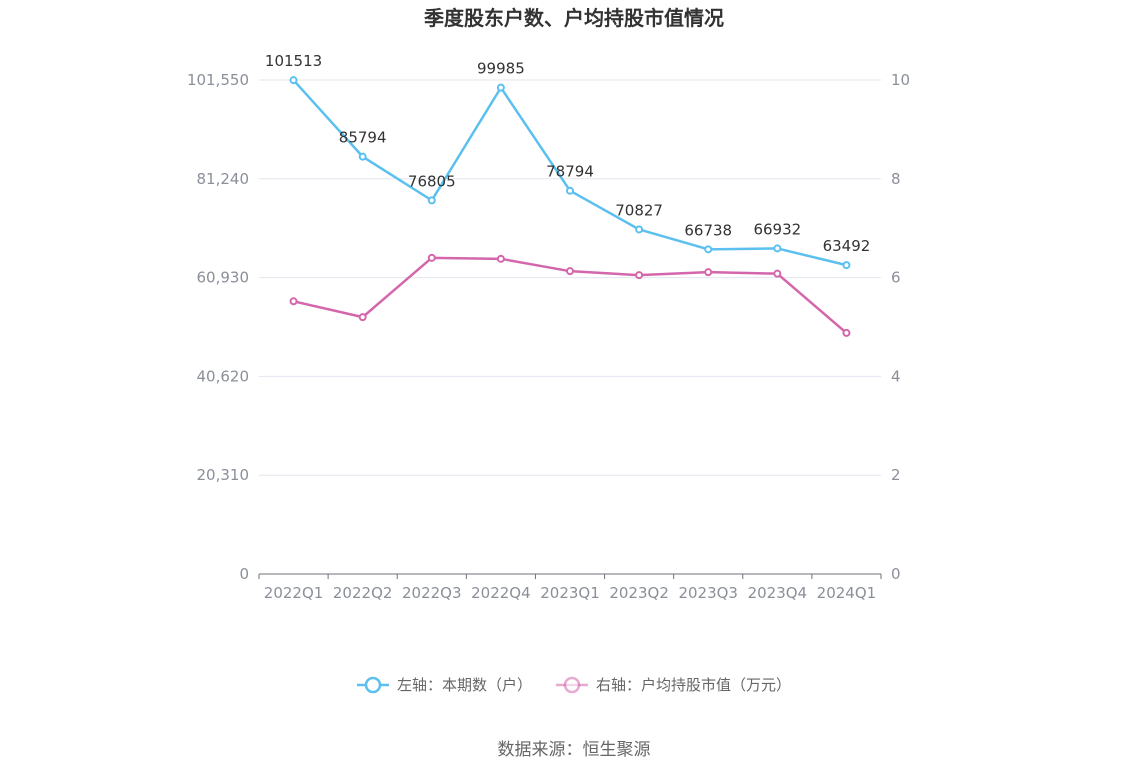 The image size is (1148, 776). What do you see at coordinates (223, 475) in the screenshot?
I see `left-axis-tick-label: 20,310` at bounding box center [223, 475].